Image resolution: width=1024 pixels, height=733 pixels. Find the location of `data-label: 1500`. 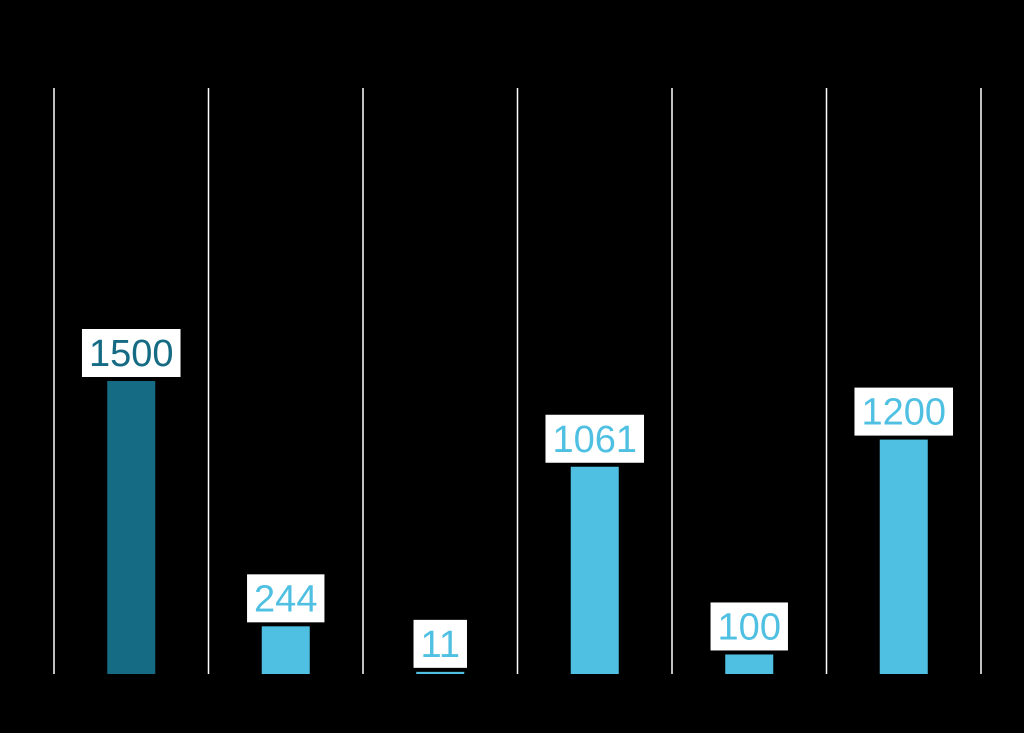

data-label: 1500 is located at coordinates (131, 354).